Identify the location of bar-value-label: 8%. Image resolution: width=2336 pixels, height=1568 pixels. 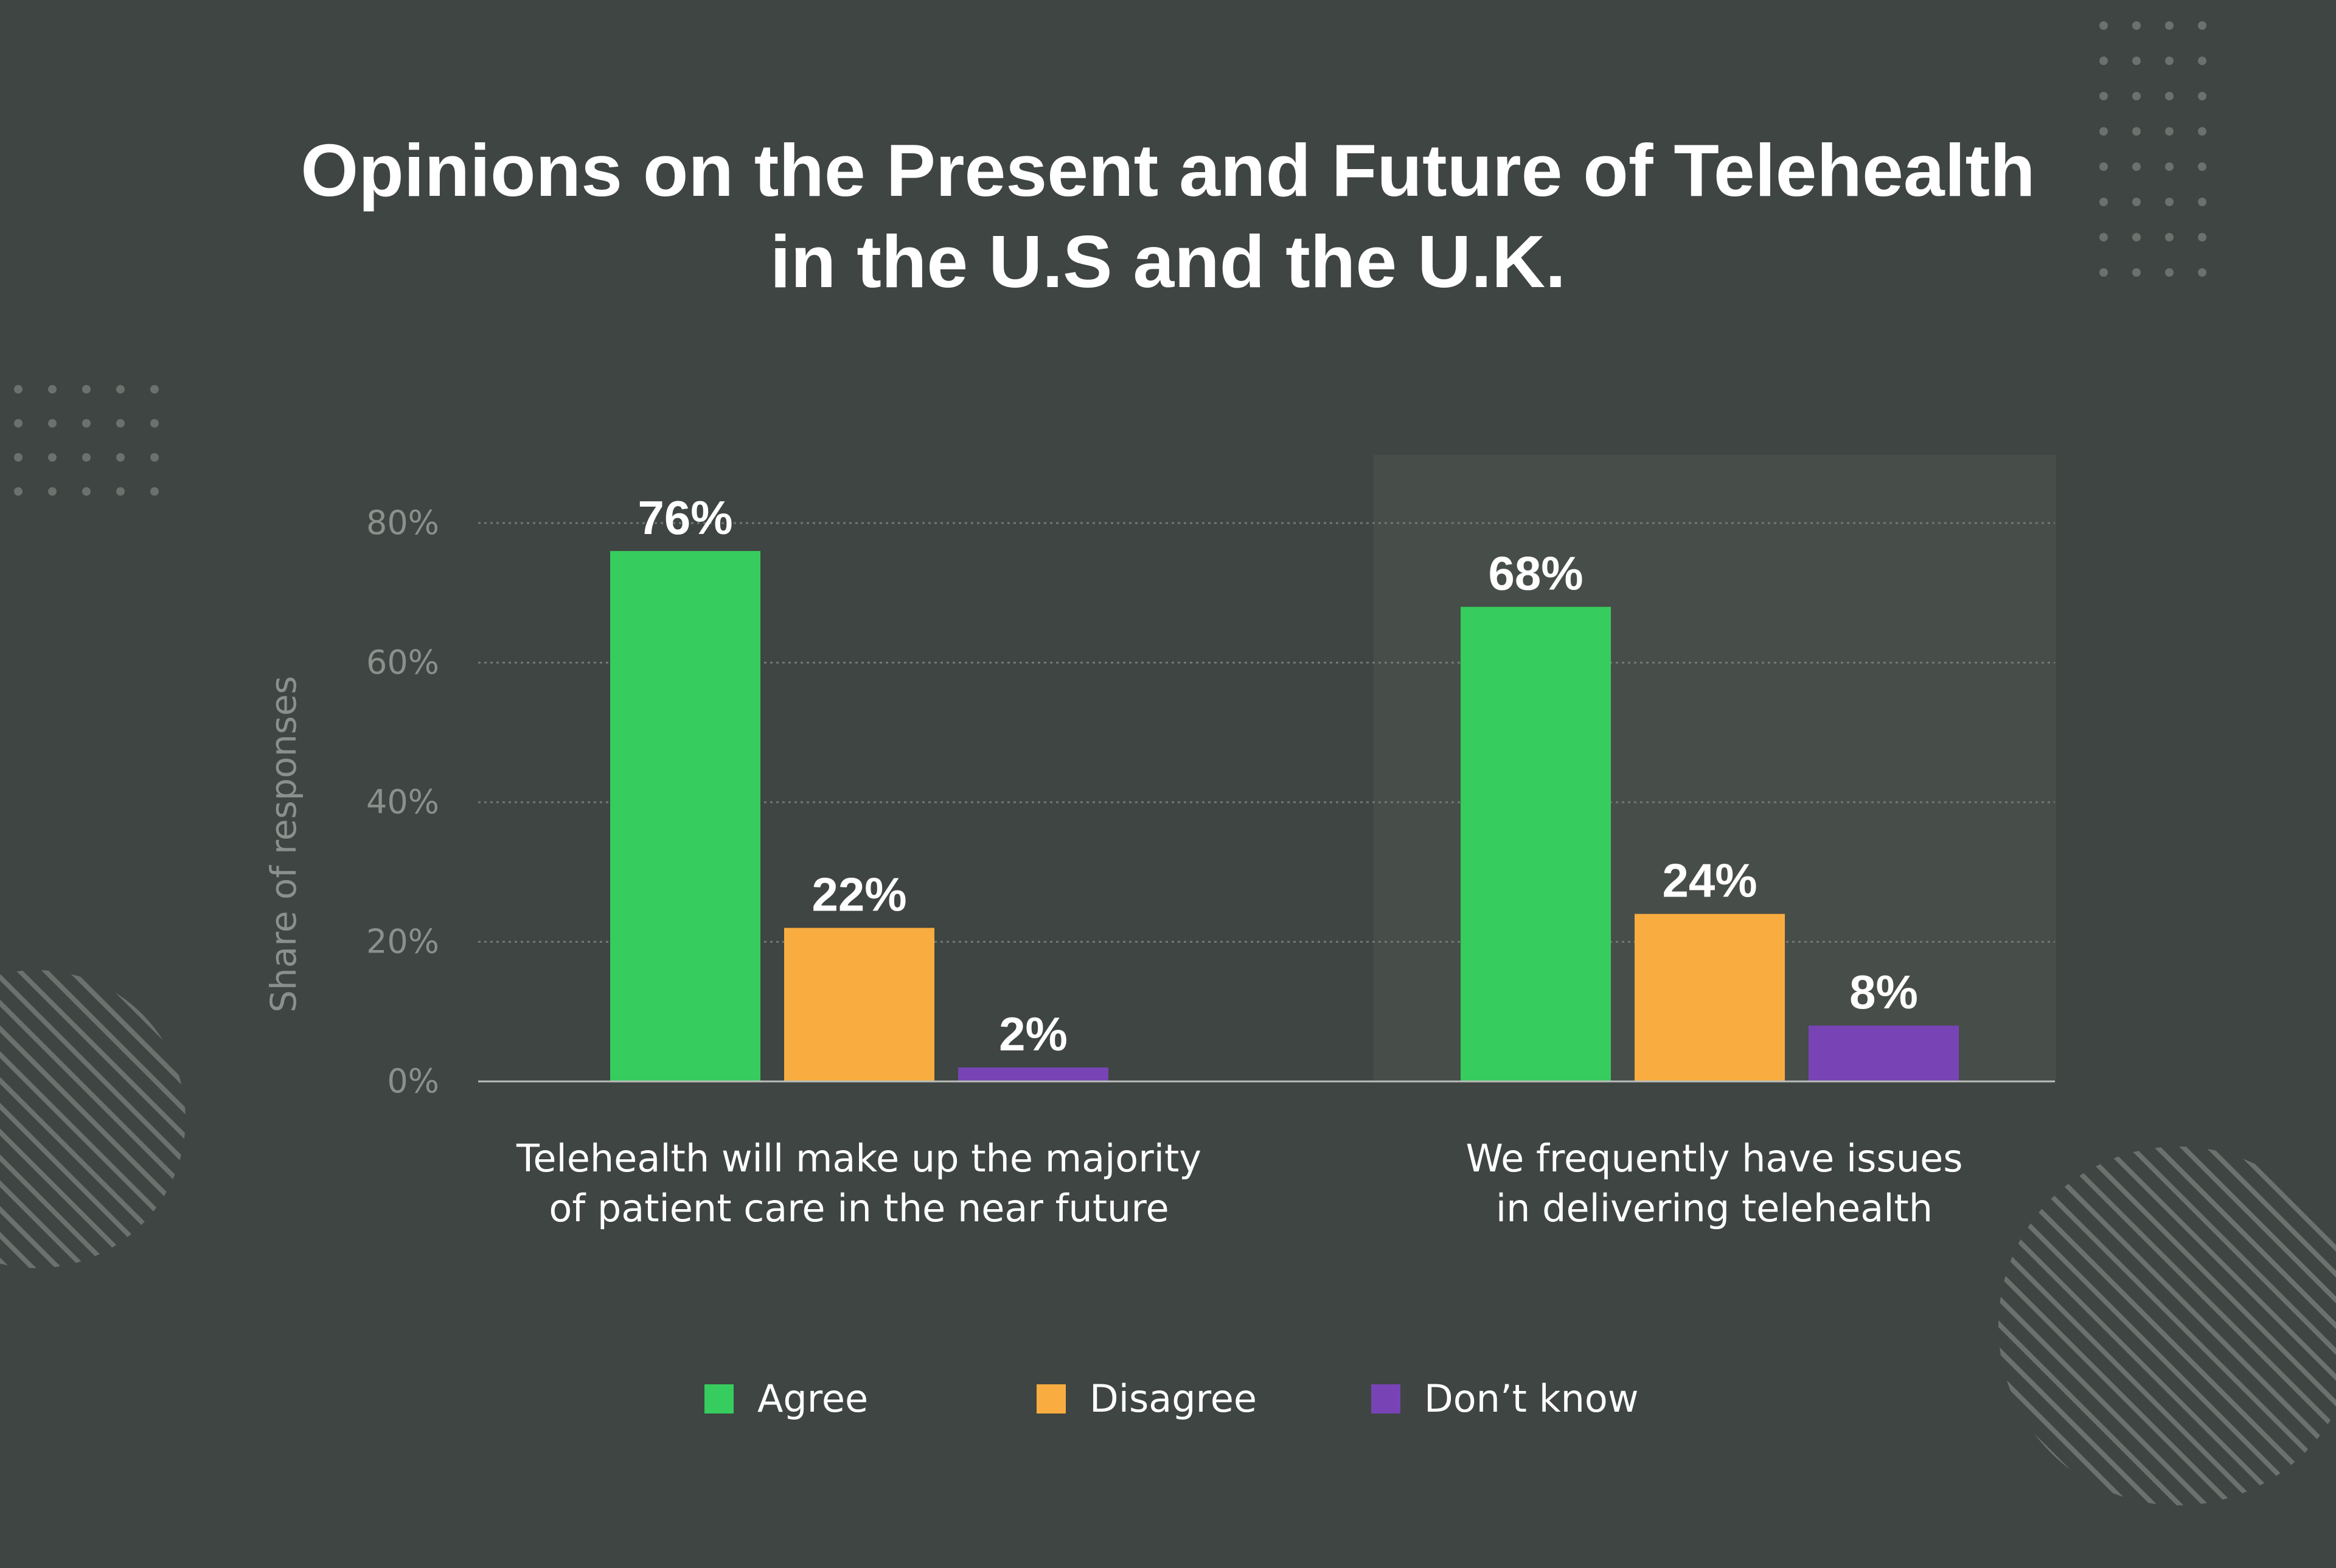
(1883, 992).